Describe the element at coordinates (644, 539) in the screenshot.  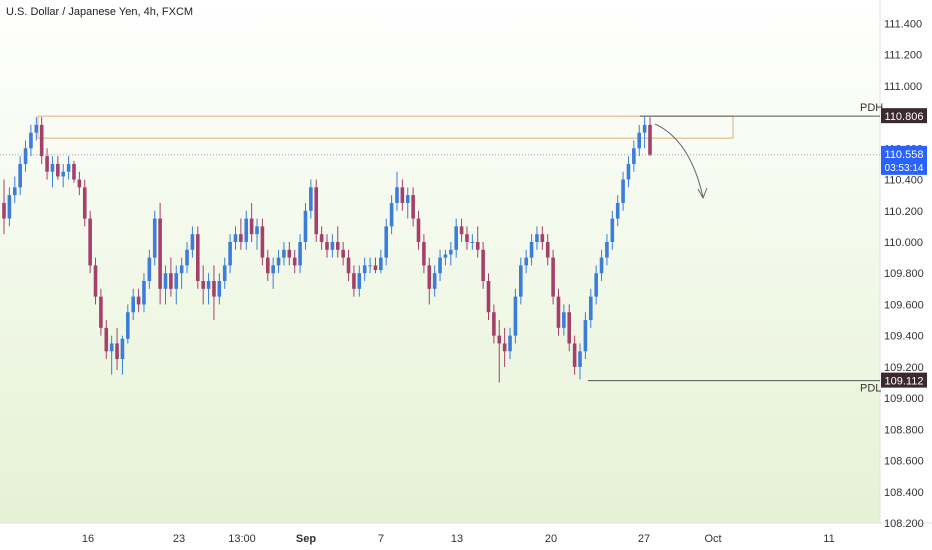
I see `x-tick-label: 27` at that location.